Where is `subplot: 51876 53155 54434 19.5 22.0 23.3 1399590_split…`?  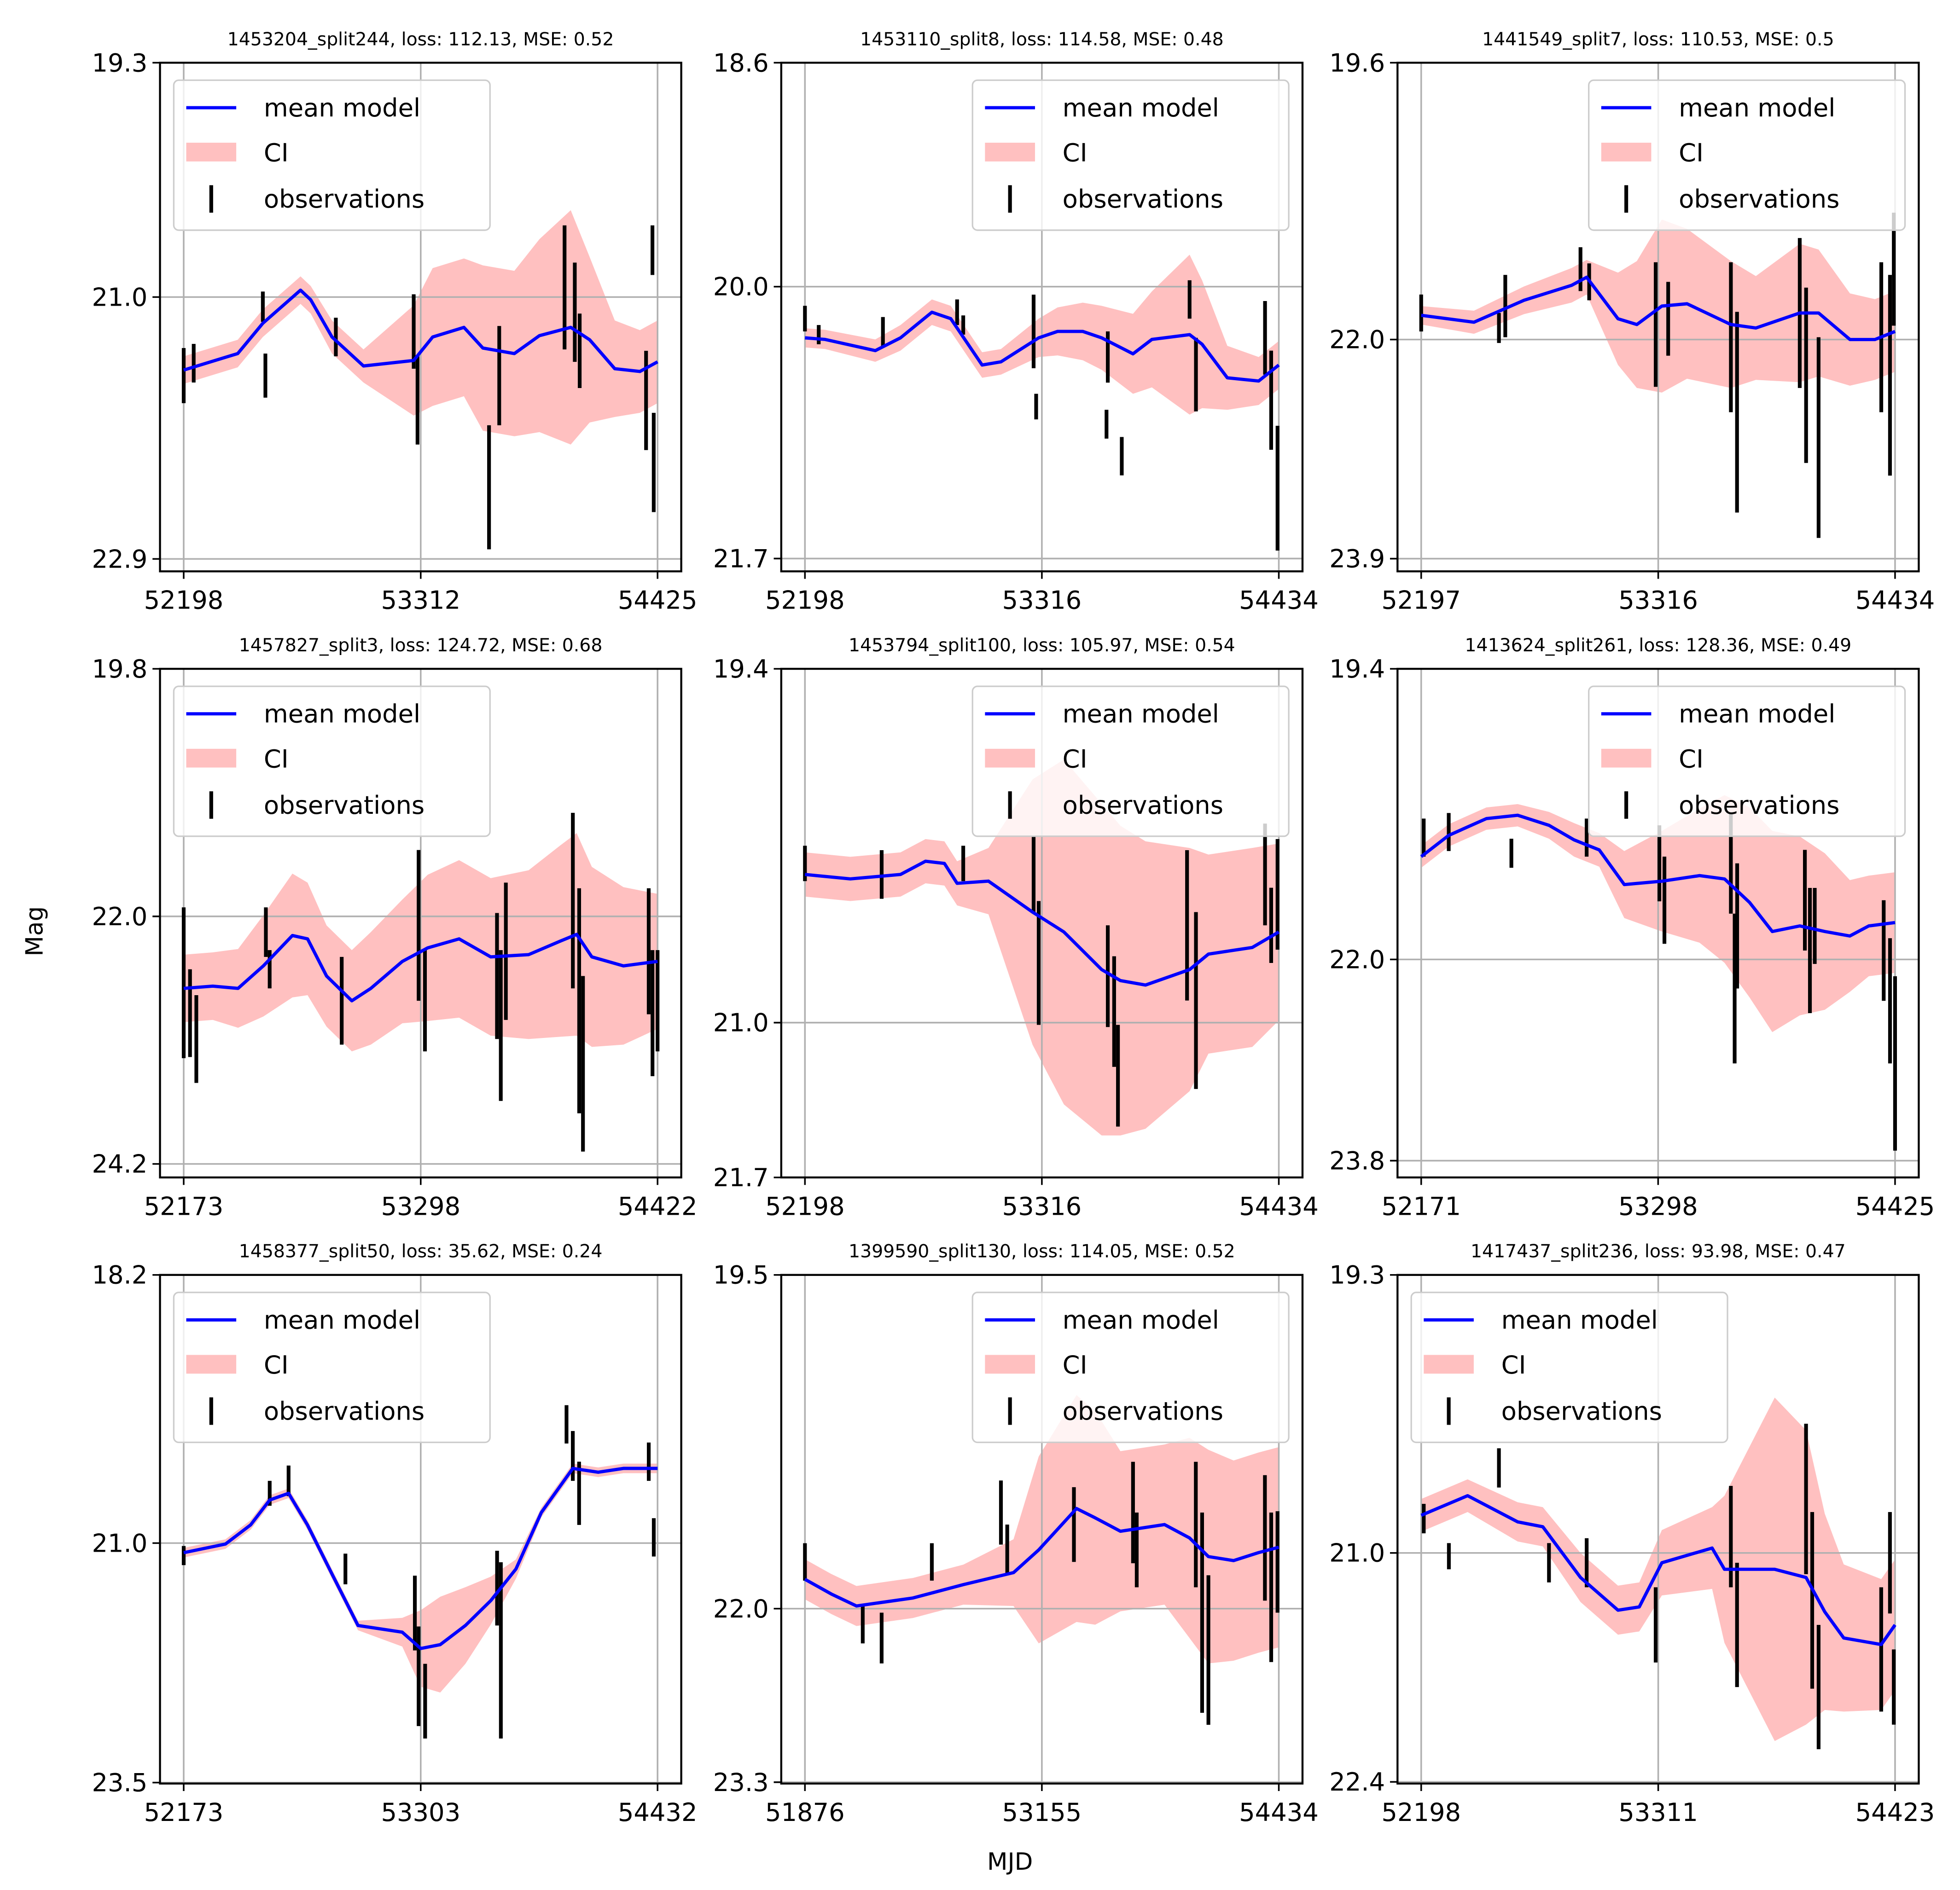 subplot: 51876 53155 54434 19.5 22.0 23.3 1399590_split… is located at coordinates (1016, 1534).